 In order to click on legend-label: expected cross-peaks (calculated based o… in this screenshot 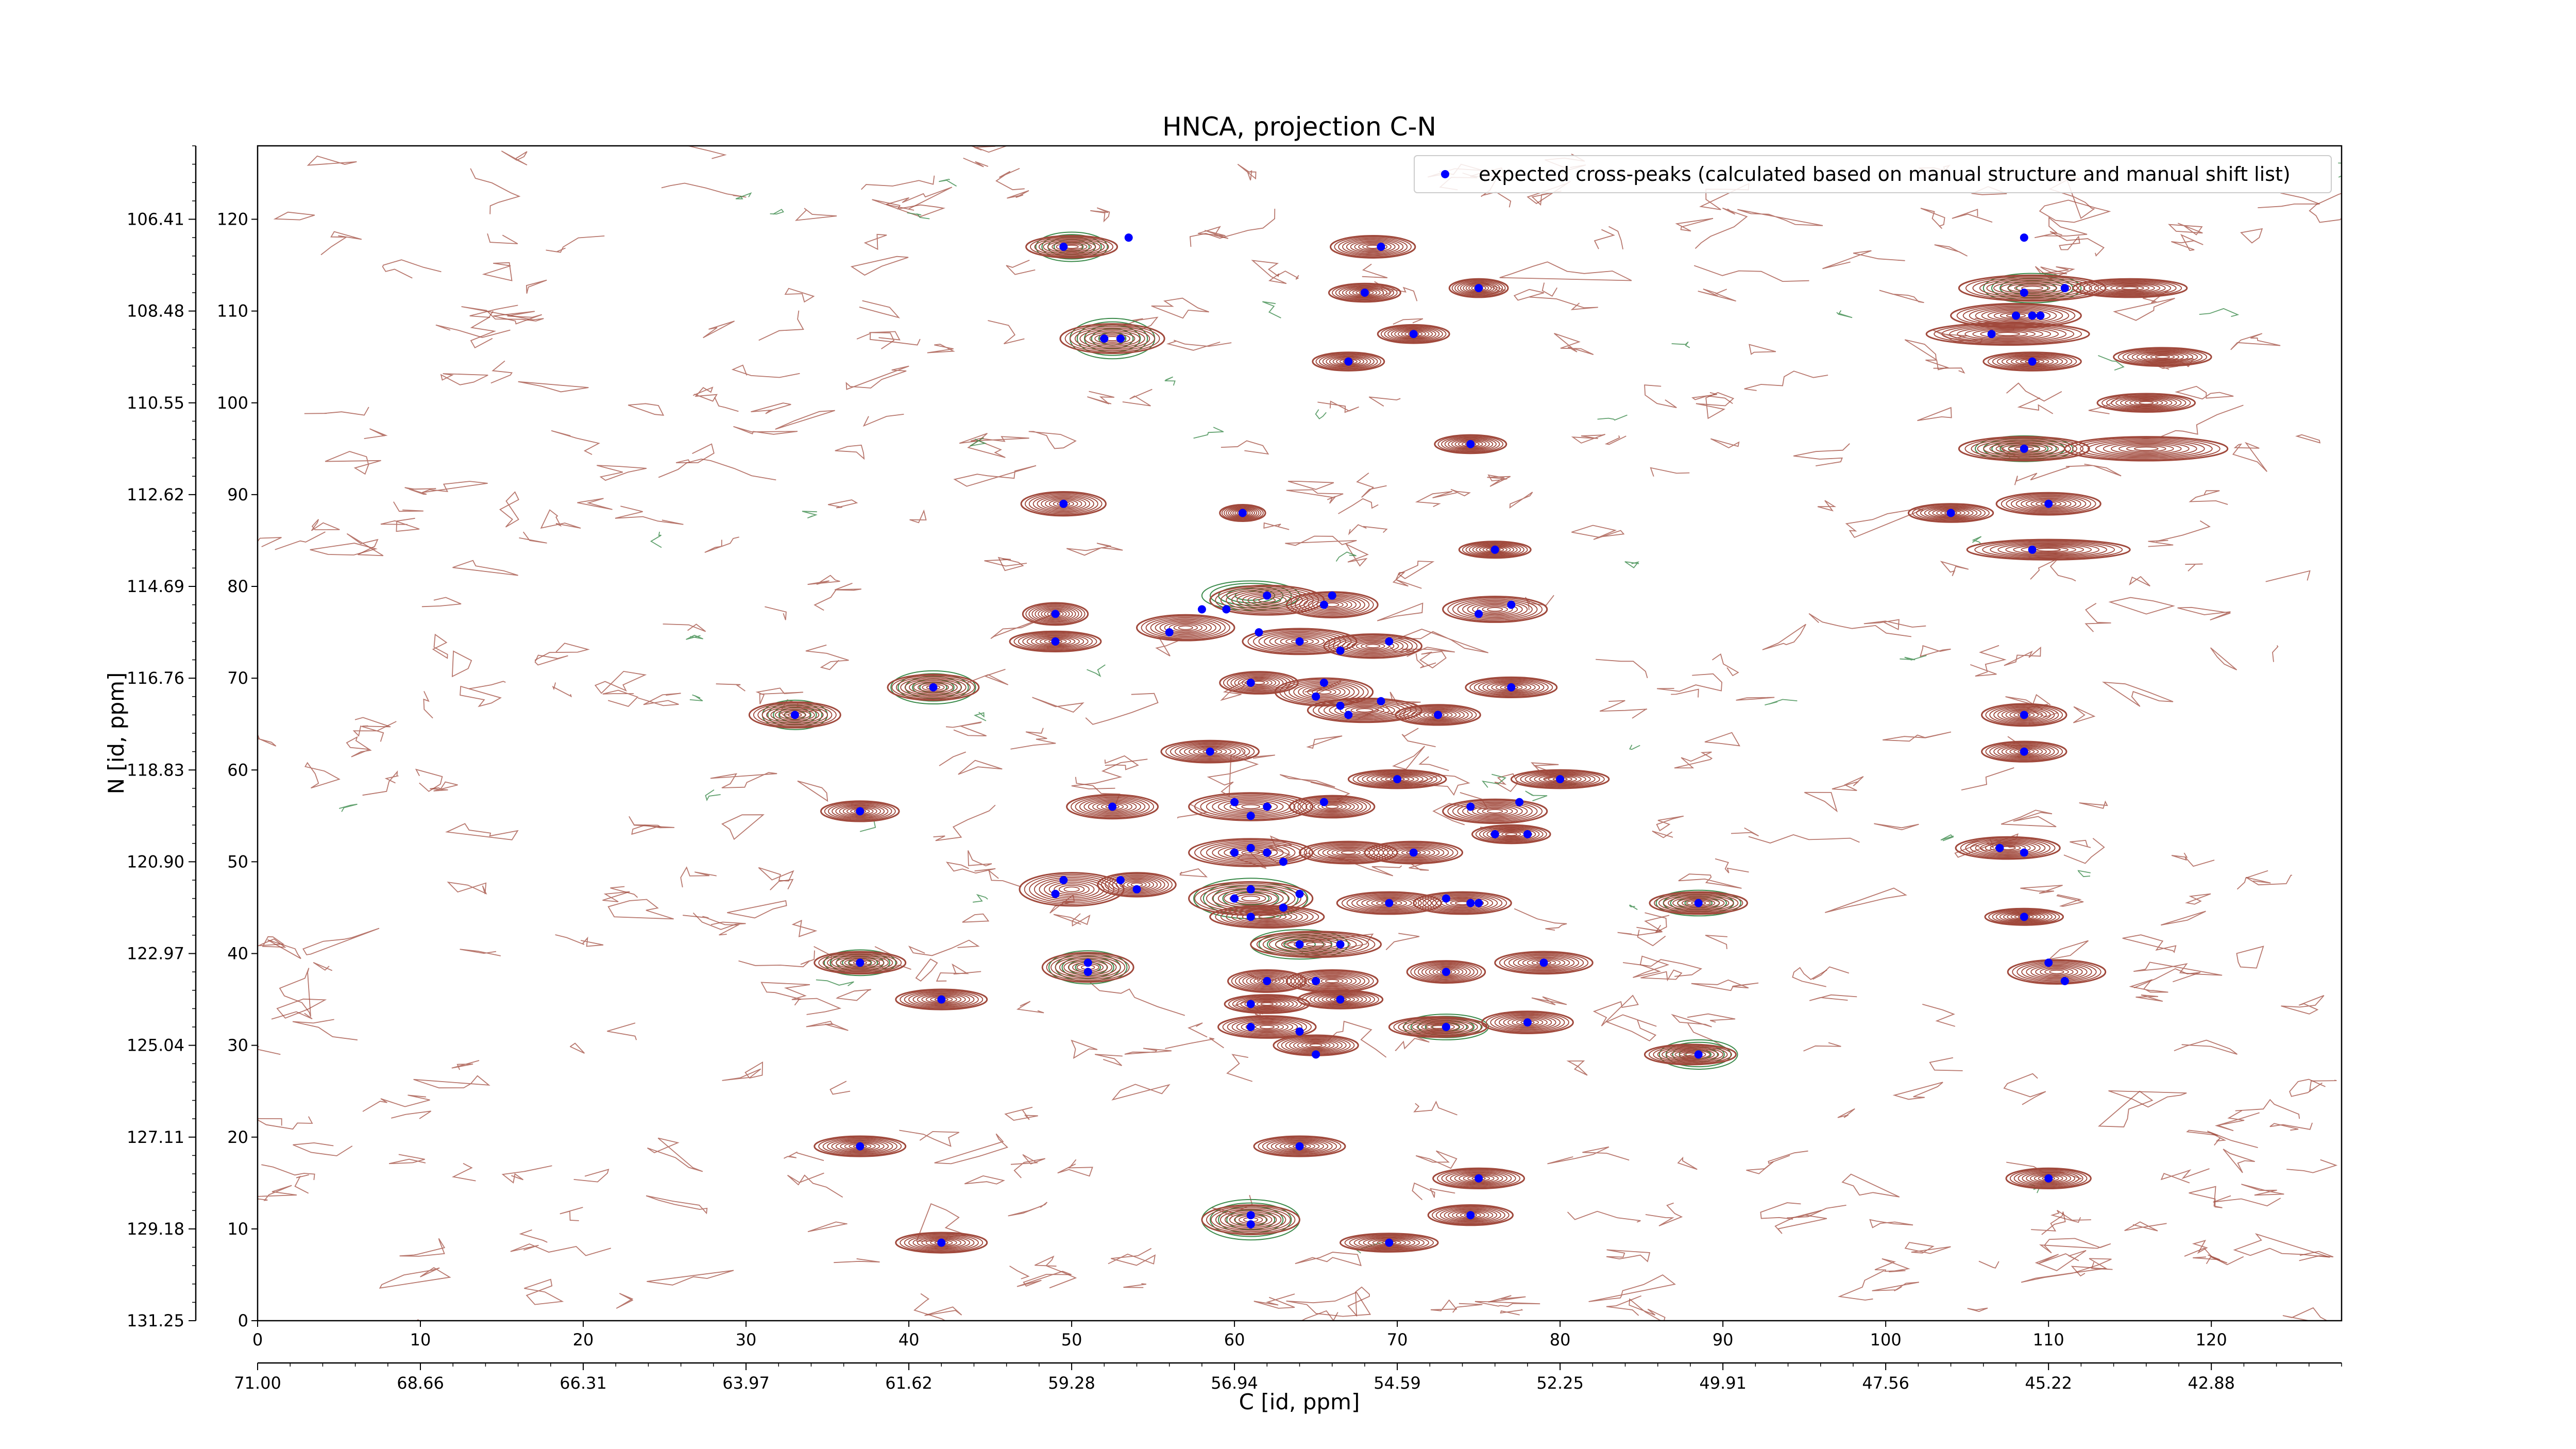, I will do `click(1885, 174)`.